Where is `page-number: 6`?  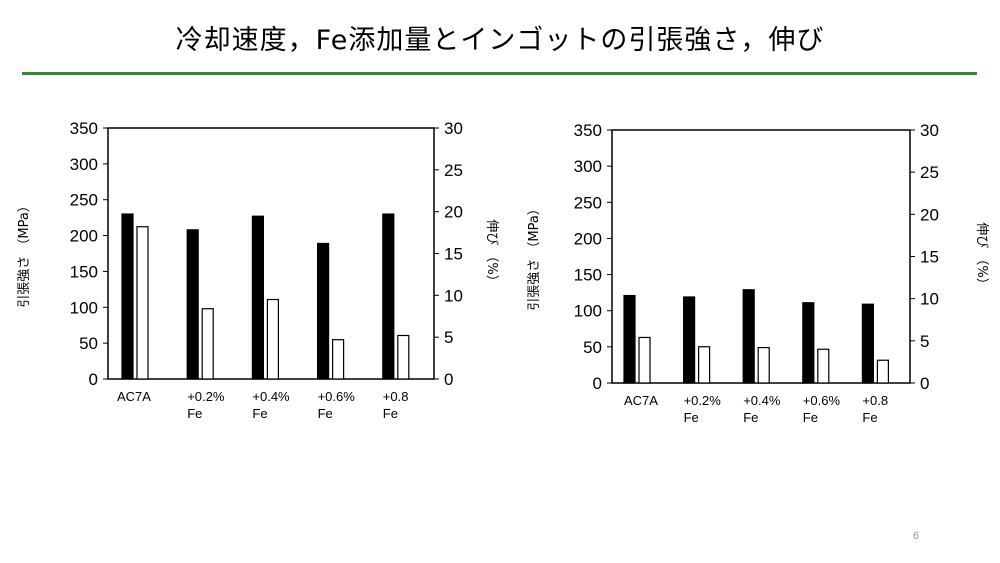
page-number: 6 is located at coordinates (916, 536).